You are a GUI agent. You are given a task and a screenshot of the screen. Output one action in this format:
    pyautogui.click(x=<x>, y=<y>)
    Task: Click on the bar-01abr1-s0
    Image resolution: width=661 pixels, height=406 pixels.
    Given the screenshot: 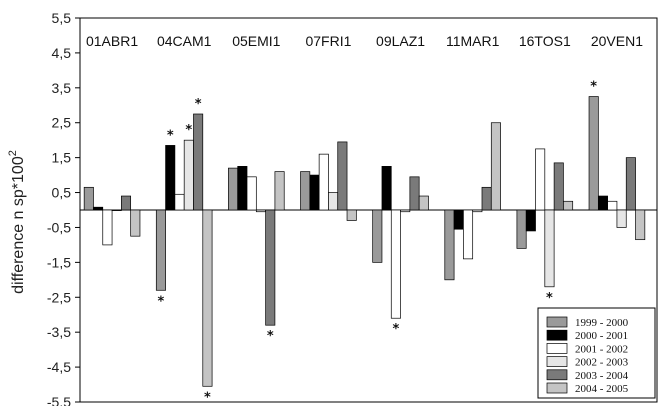 What is the action you would take?
    pyautogui.click(x=88, y=198)
    